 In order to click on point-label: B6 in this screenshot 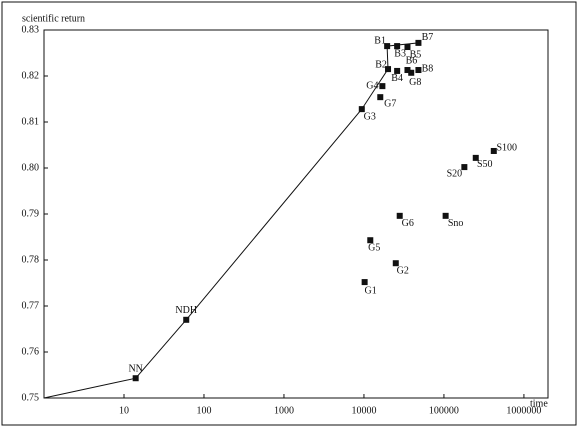, I will do `click(412, 60)`.